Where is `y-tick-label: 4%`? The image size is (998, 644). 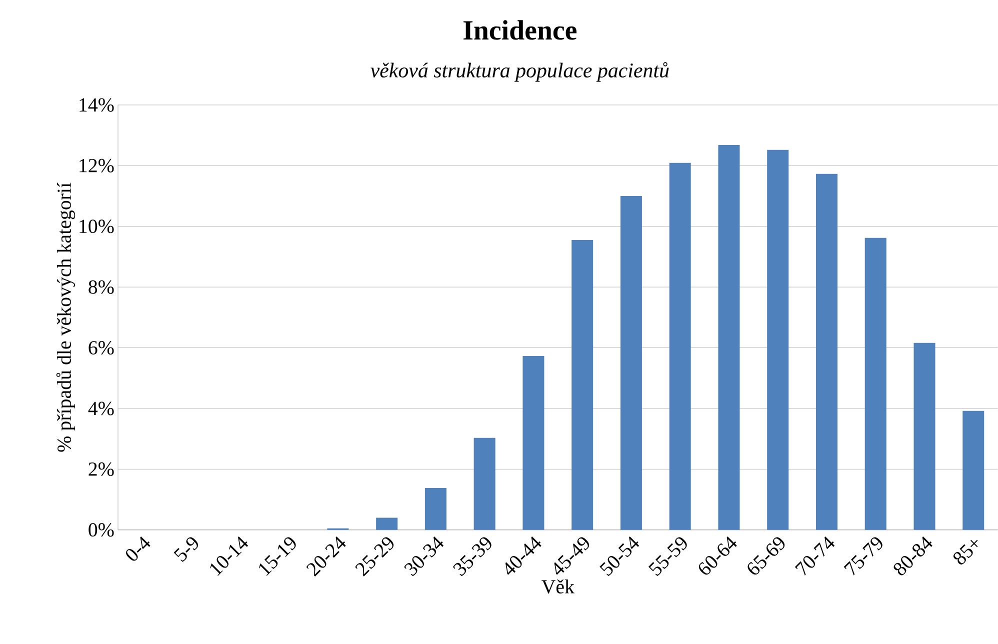
y-tick-label: 4% is located at coordinates (101, 409).